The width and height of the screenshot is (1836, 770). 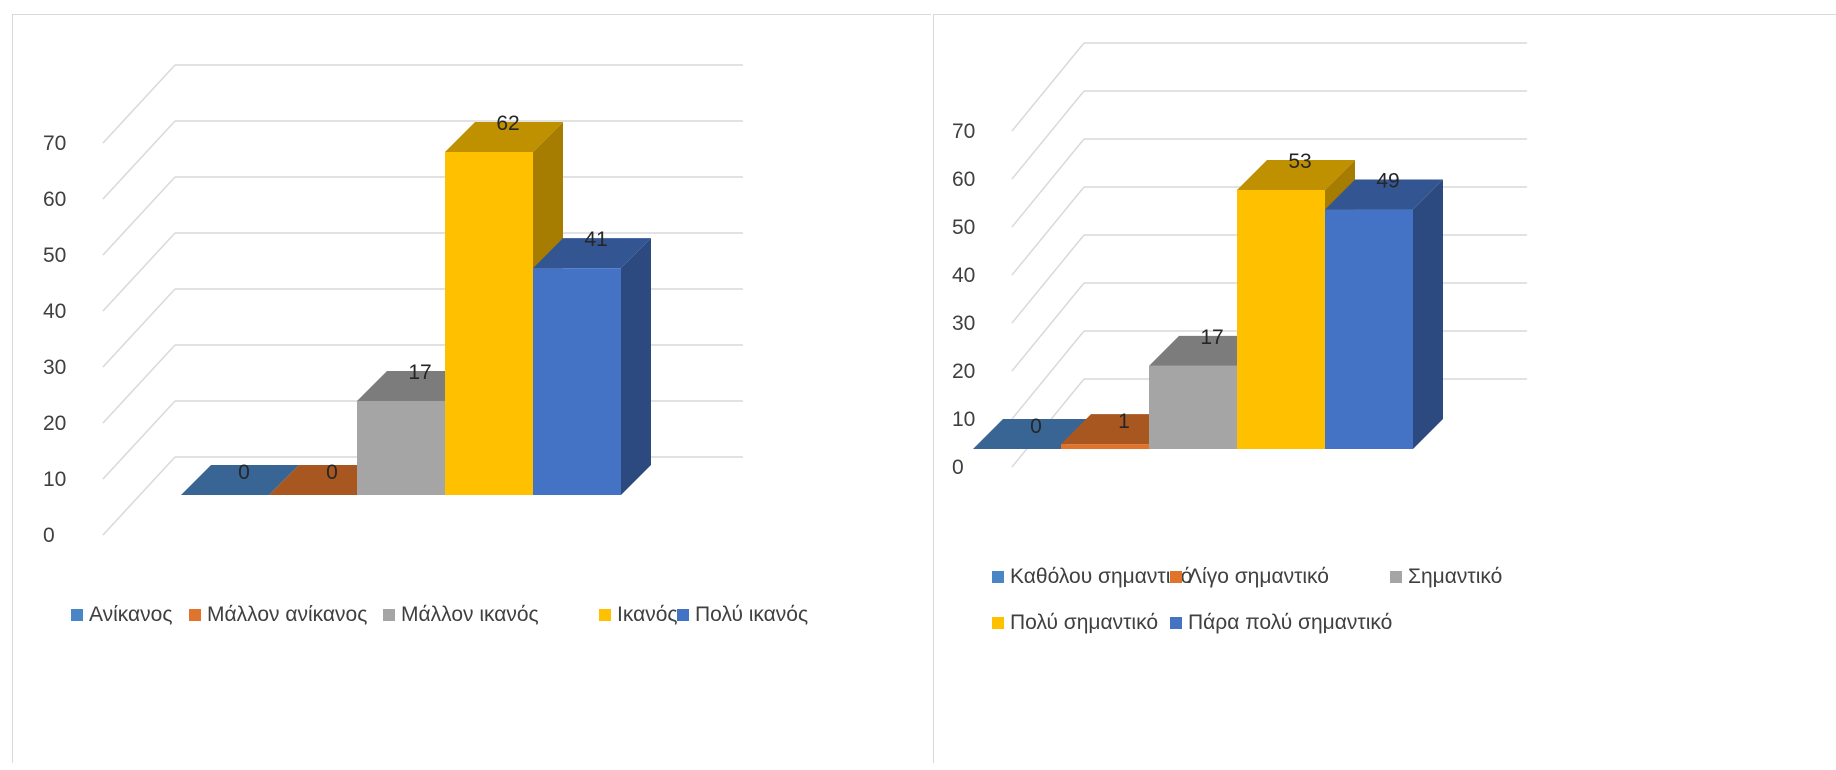 I want to click on legend-label: Ικανός, so click(x=647, y=614).